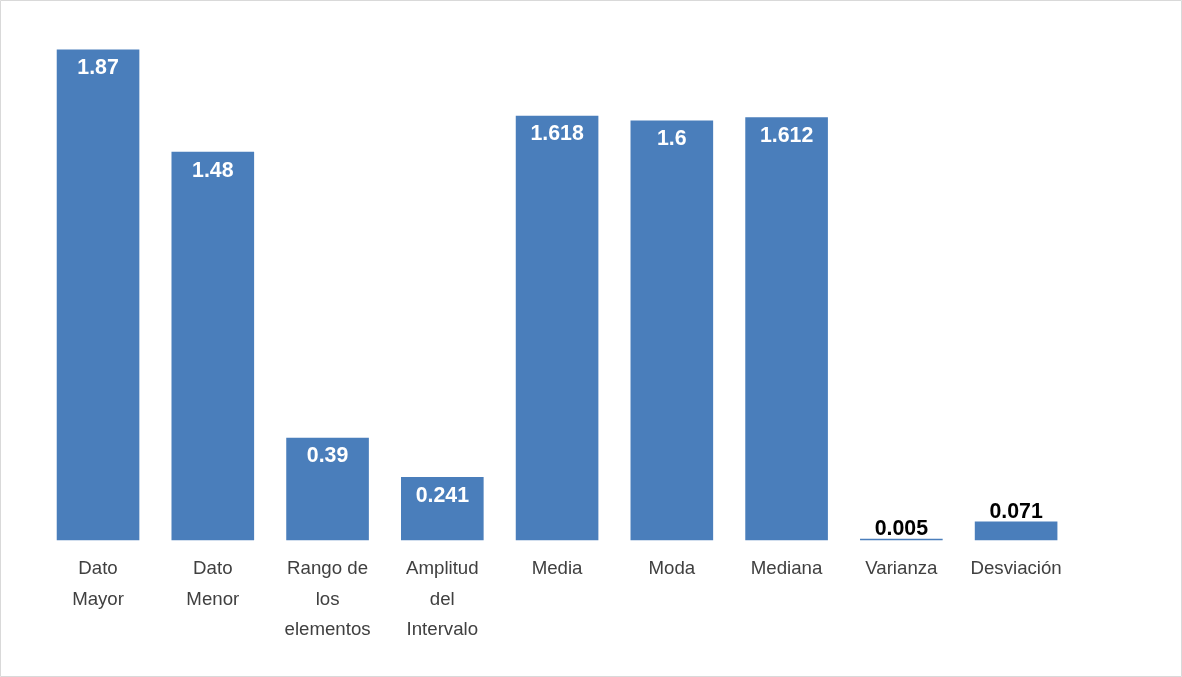  What do you see at coordinates (98, 583) in the screenshot?
I see `x-tick-label: Dato Mayor` at bounding box center [98, 583].